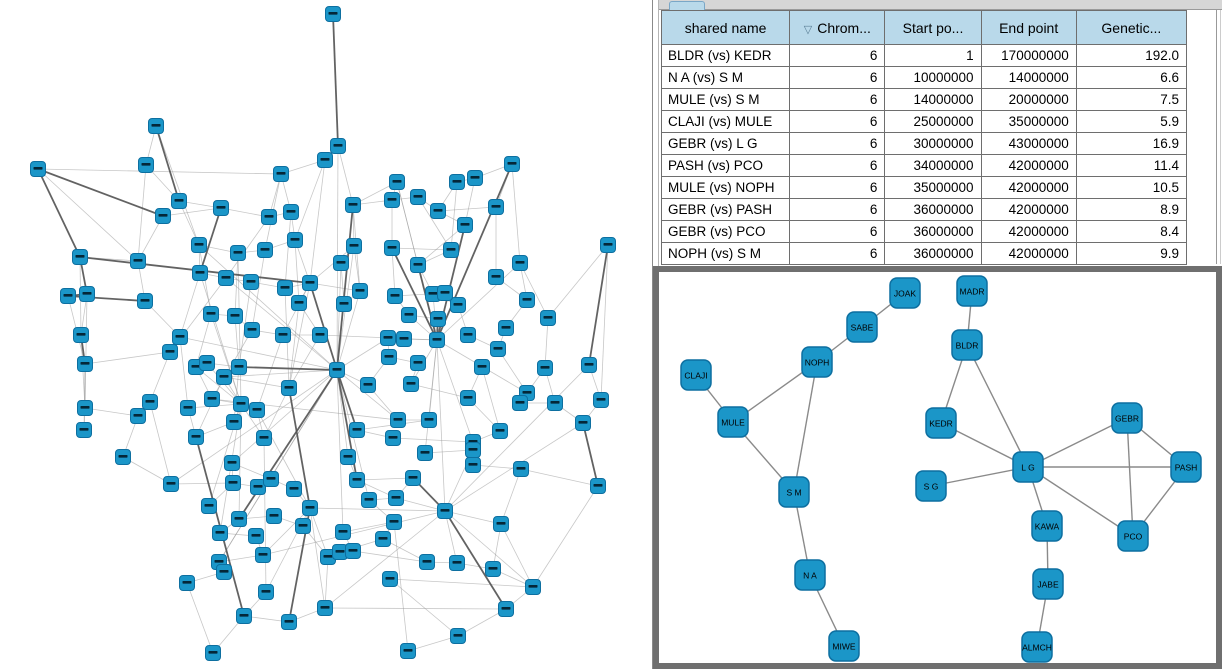  Describe the element at coordinates (924, 187) in the screenshot. I see `table-row: MULE (vs) NOPH 6 35000000 42000000 10.5` at that location.